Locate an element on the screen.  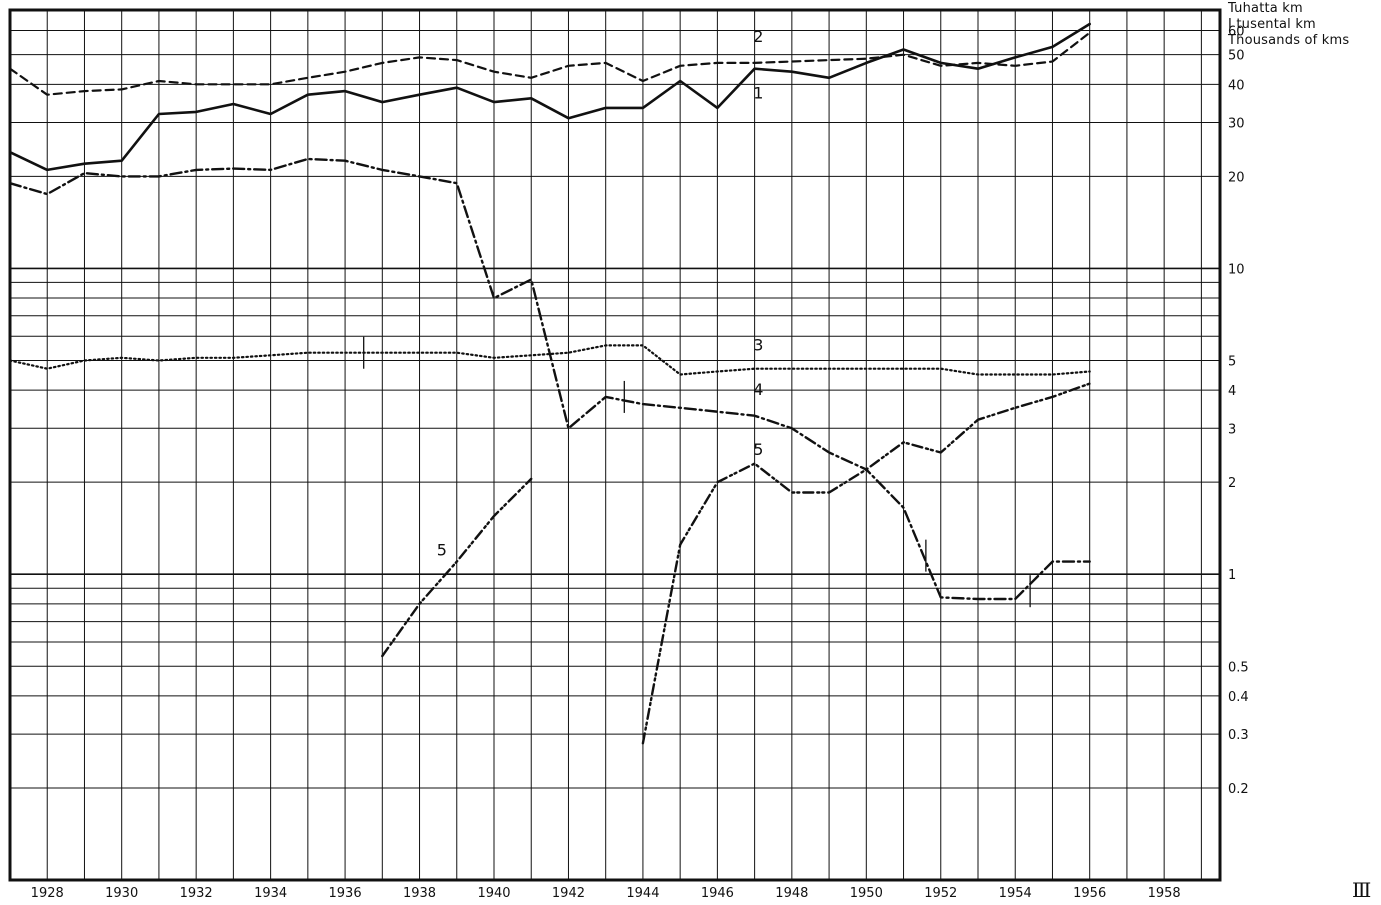
x-tick-label: 1936 is located at coordinates (345, 893).